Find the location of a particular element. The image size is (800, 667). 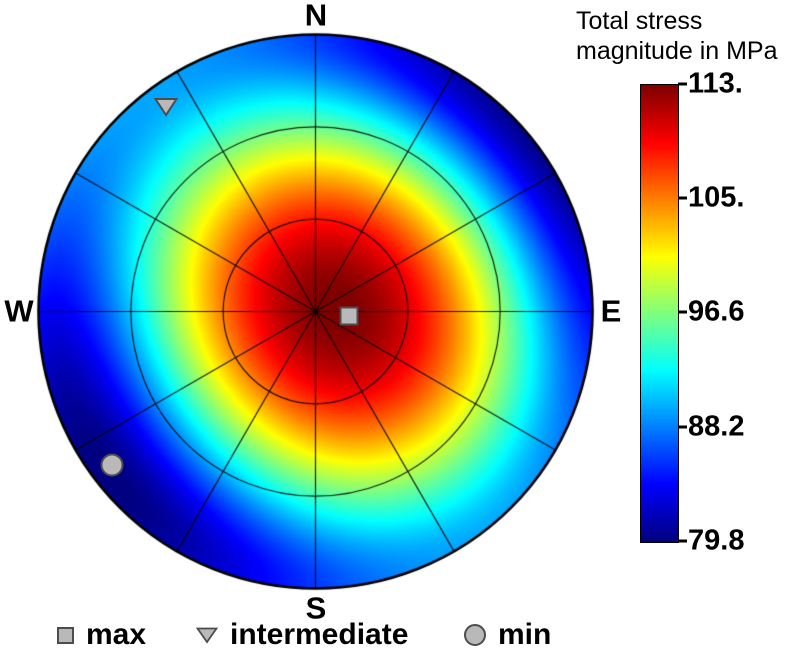

compass-east-label: E is located at coordinates (611, 311).